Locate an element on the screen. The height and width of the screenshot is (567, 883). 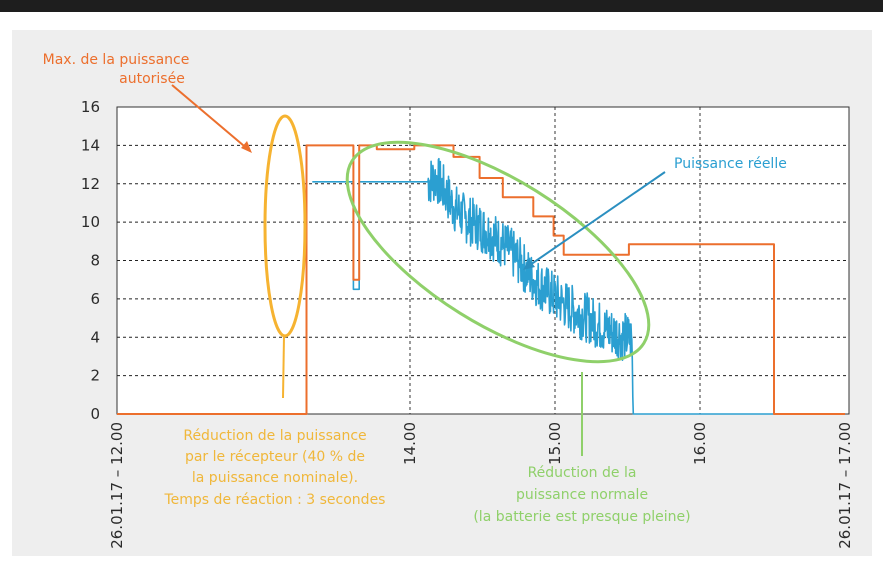
y-tick-label: 0 is located at coordinates (95, 414).